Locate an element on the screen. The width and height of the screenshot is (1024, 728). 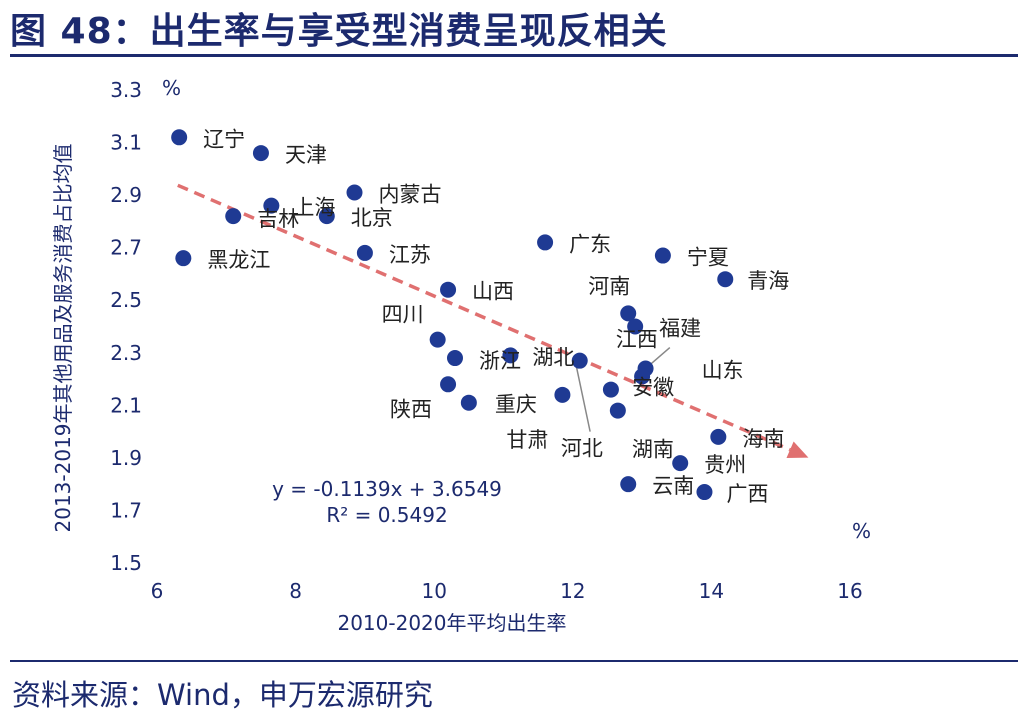
point-label: 广西 is located at coordinates (747, 494).